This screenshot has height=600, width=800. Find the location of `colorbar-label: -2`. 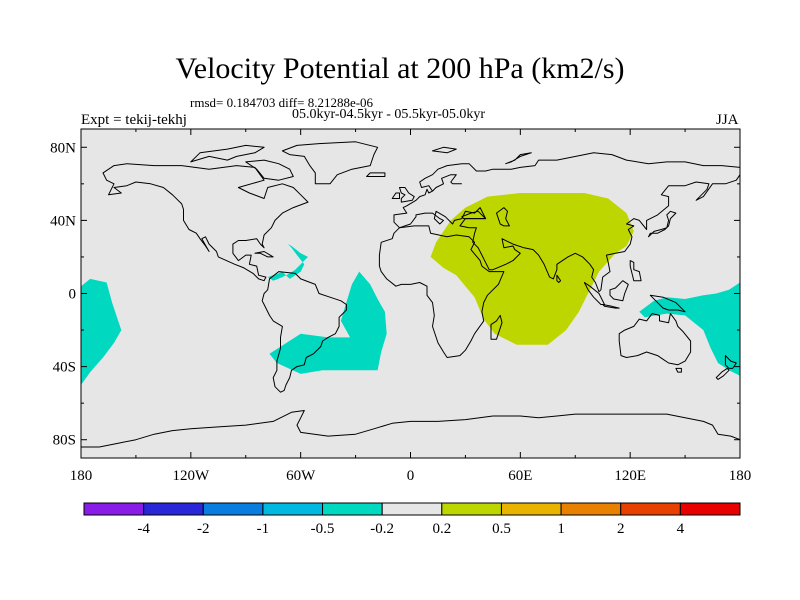

colorbar-label: -2 is located at coordinates (203, 529).